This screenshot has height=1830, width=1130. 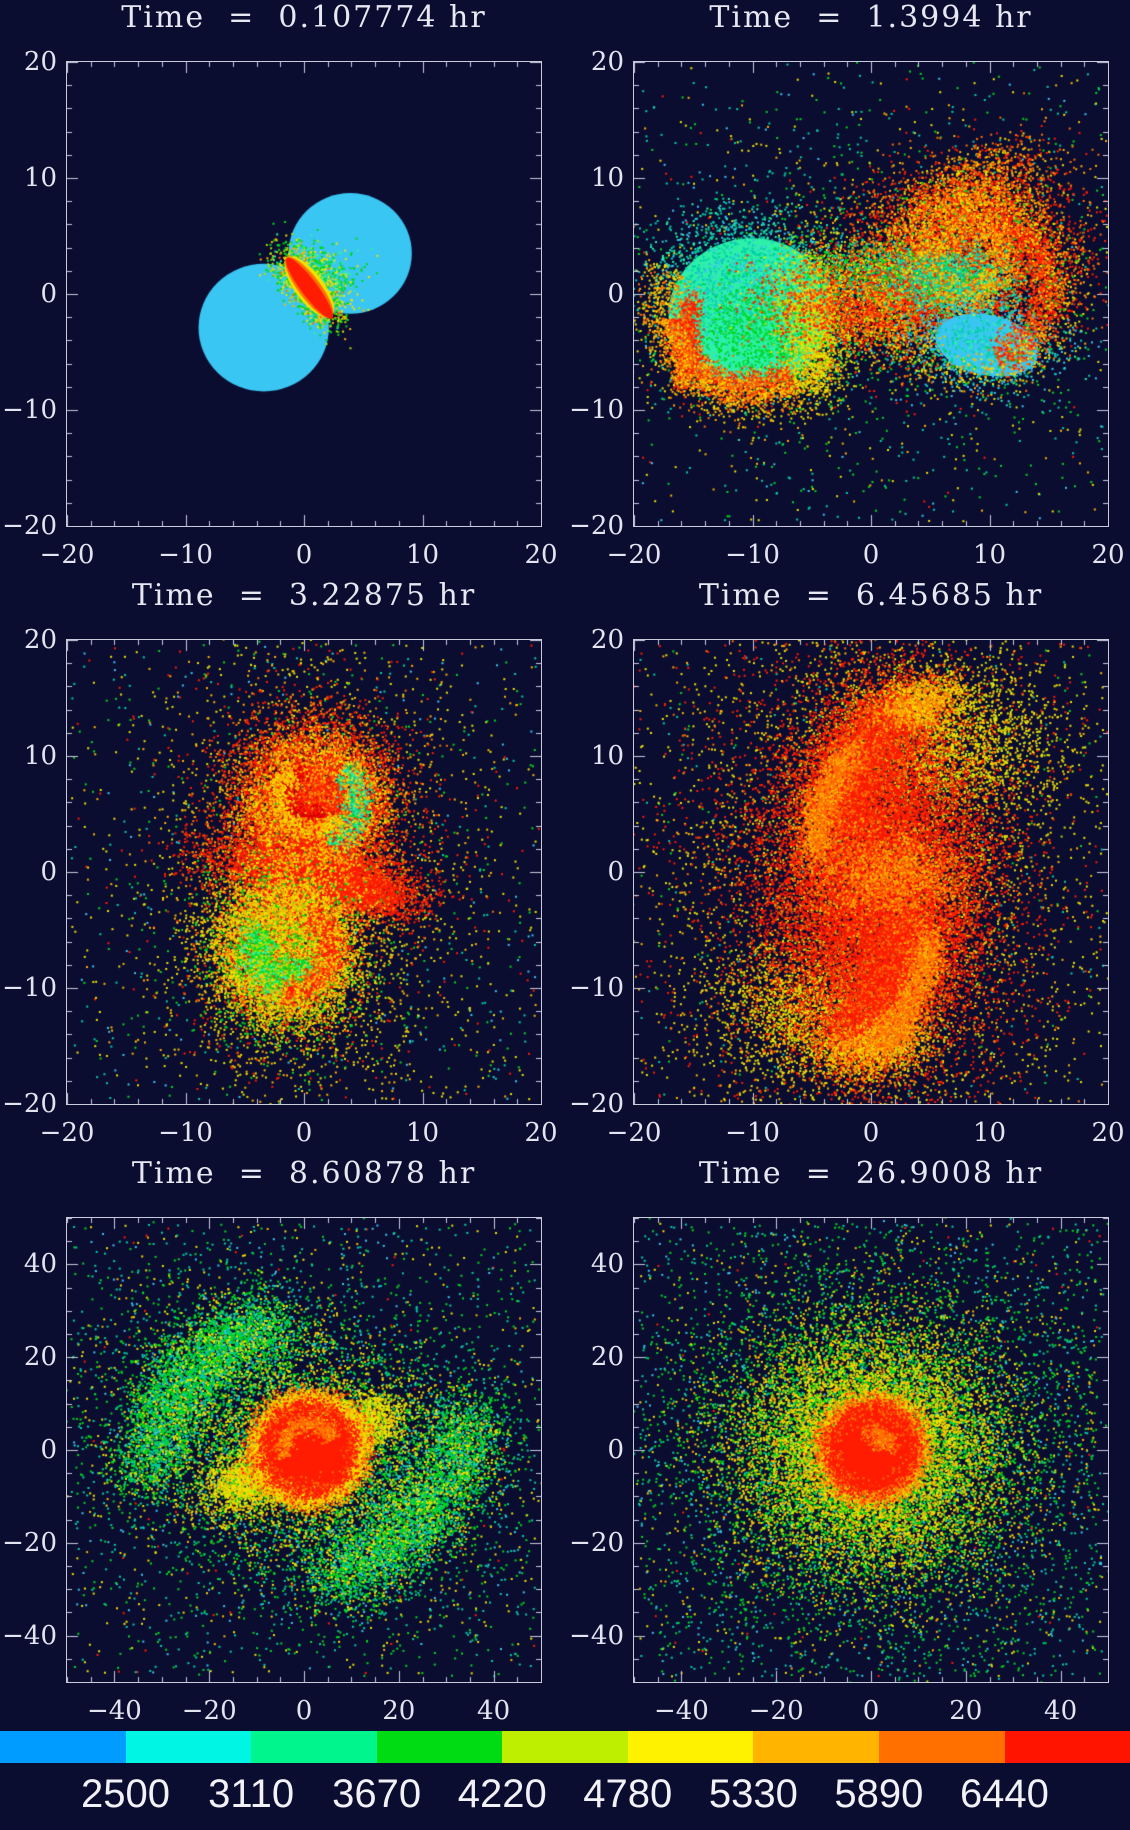 I want to click on panel-6-plot, so click(x=871, y=1450).